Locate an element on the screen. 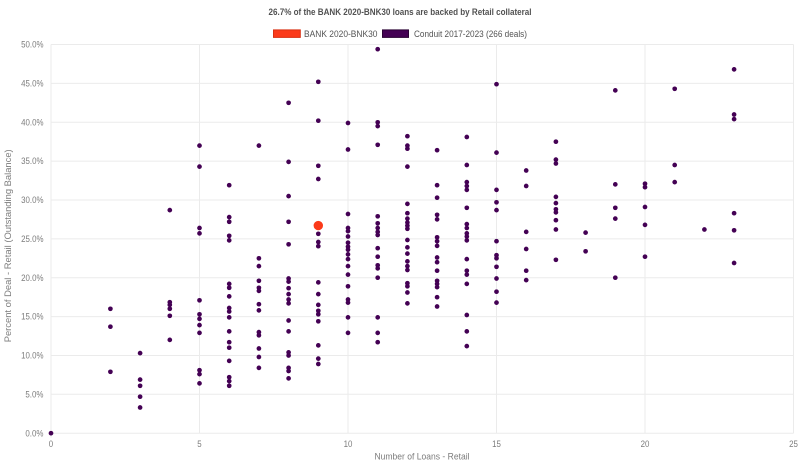 Image resolution: width=800 pixels, height=467 pixels. svg-text: 15.0% is located at coordinates (32, 317).